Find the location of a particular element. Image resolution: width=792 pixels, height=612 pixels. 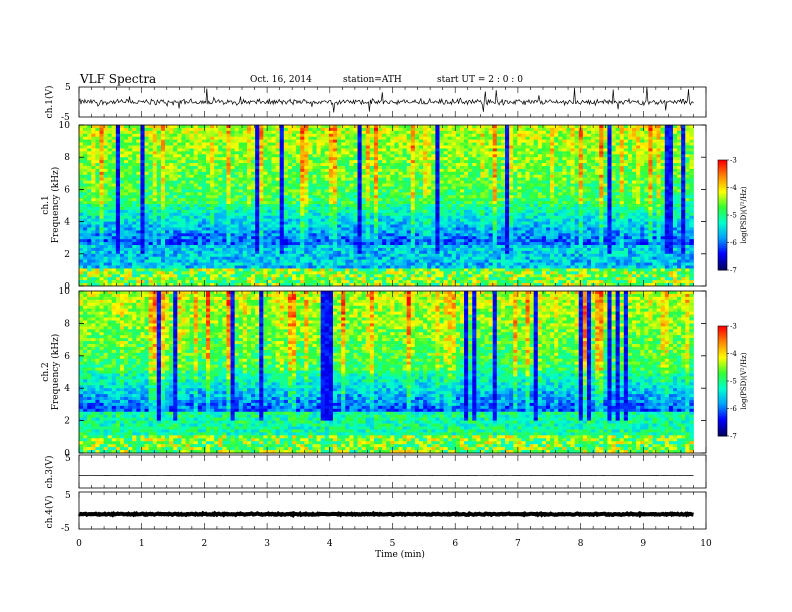

date-label: Oct. 16, 2014 is located at coordinates (281, 80).